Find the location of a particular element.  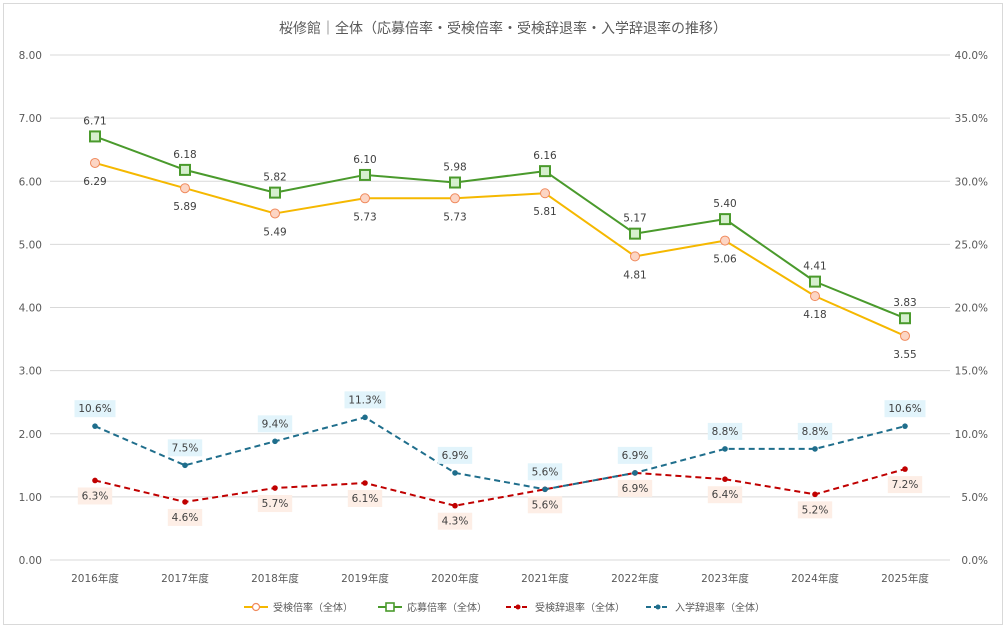

data-label: 6.1% is located at coordinates (365, 498).